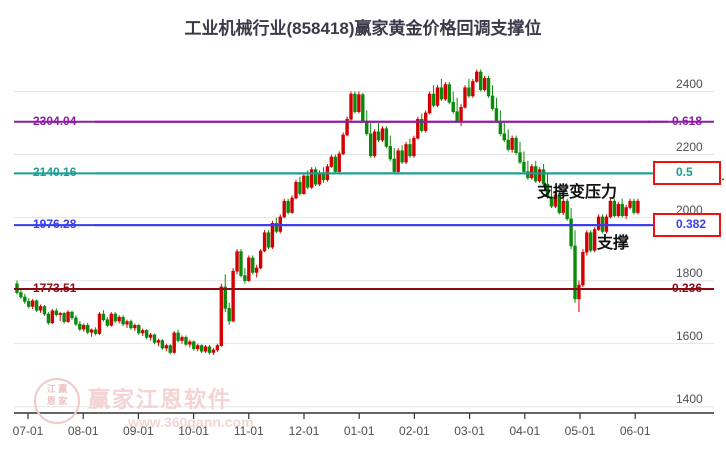 The width and height of the screenshot is (726, 450). What do you see at coordinates (689, 83) in the screenshot?
I see `y-axis-tick-label: 2400` at bounding box center [689, 83].